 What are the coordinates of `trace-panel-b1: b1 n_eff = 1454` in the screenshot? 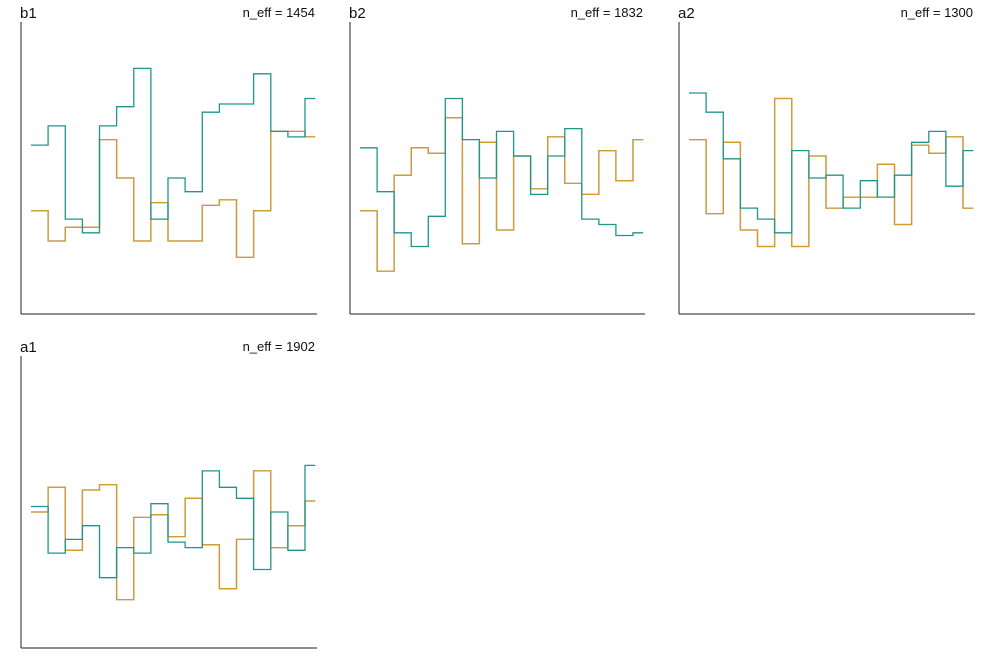 It's located at (168, 160).